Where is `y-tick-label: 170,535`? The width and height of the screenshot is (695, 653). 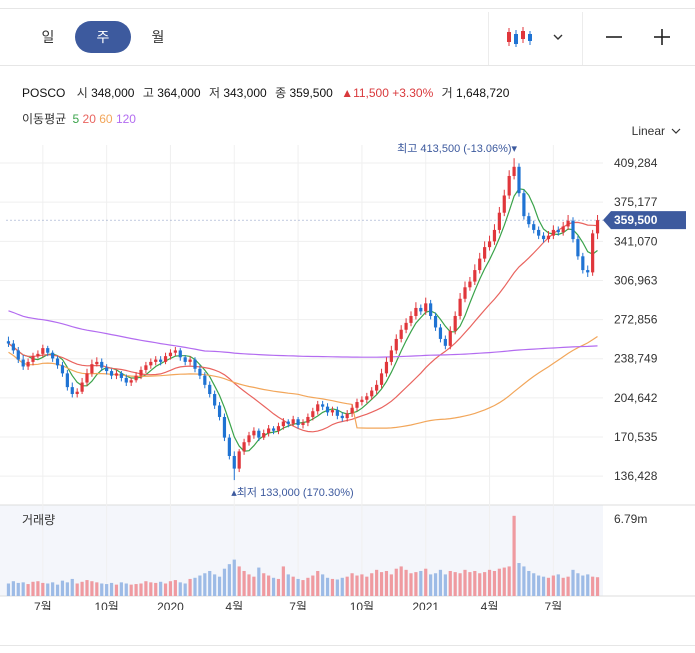 y-tick-label: 170,535 is located at coordinates (636, 437).